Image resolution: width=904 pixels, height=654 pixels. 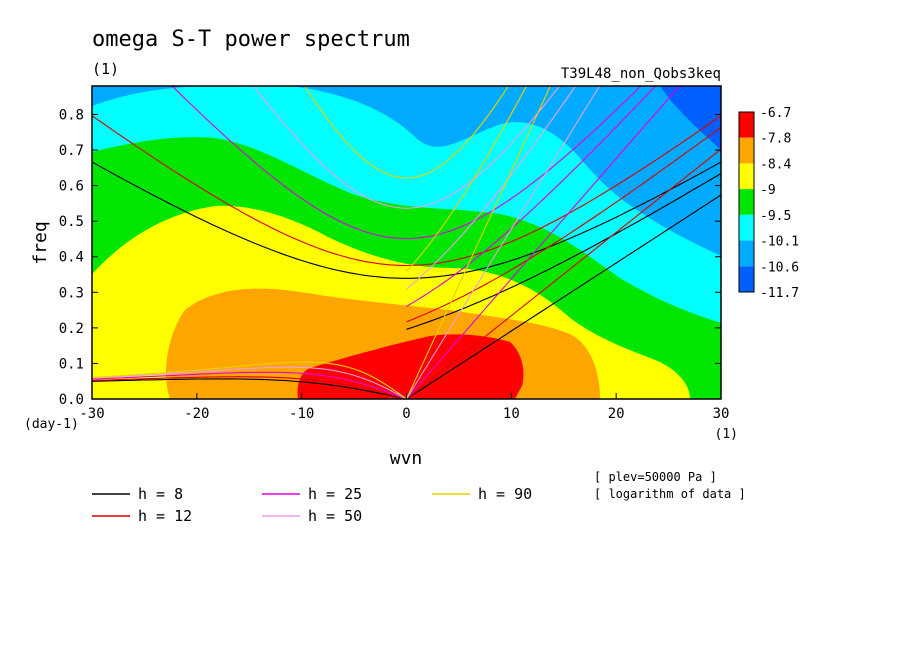 I want to click on legend-entry: h = 90, so click(x=505, y=494).